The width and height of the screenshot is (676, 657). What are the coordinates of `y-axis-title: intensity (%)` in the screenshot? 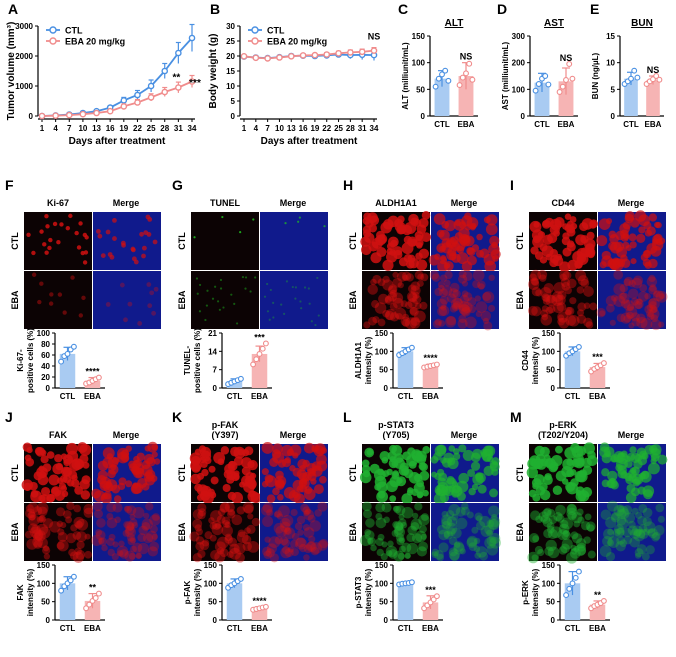 It's located at (368, 592).